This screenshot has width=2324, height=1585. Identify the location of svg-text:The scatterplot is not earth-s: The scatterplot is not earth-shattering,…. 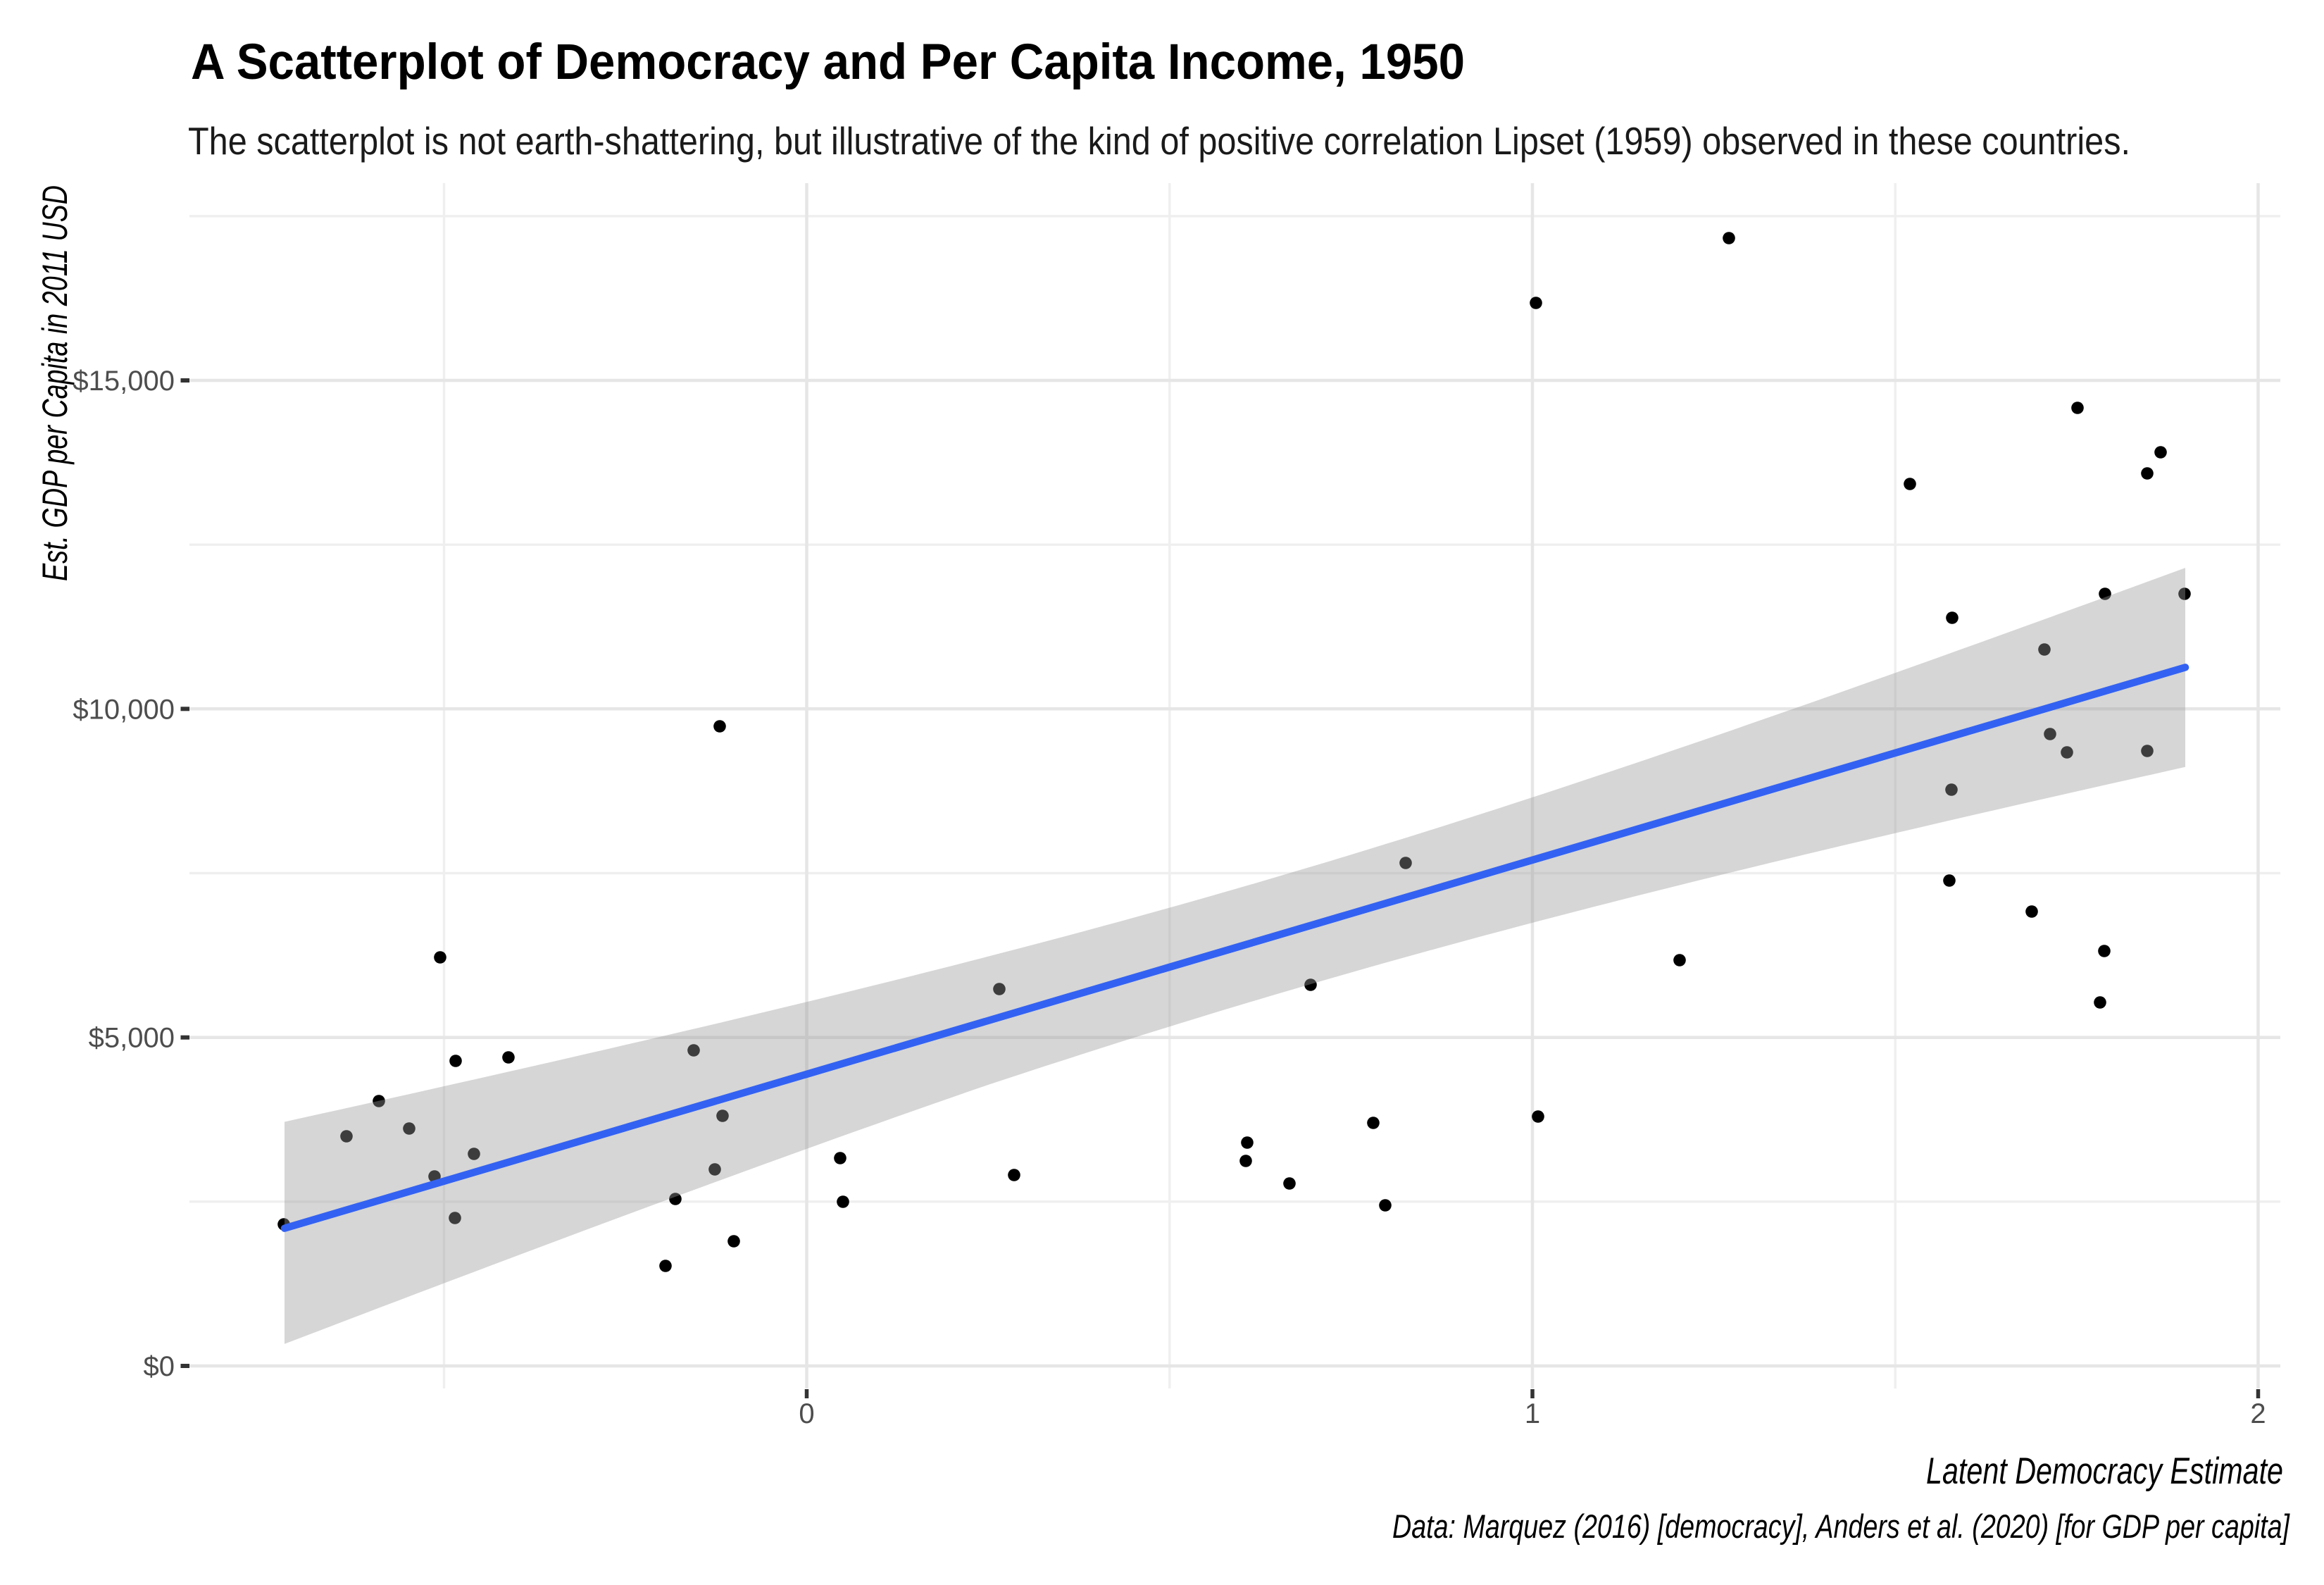
(1159, 141).